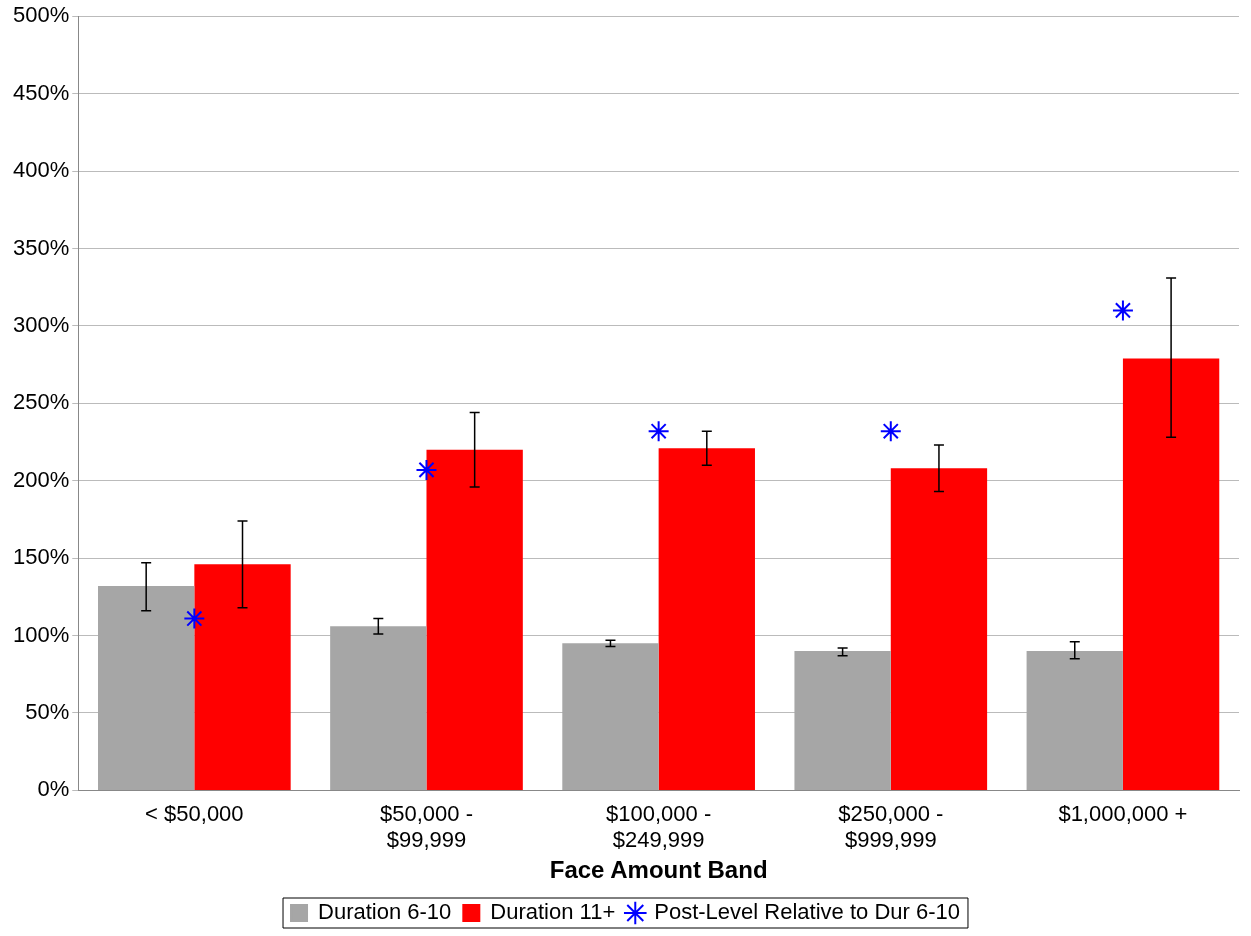  Describe the element at coordinates (1123, 813) in the screenshot. I see `x-tick-label: $1,000,000 +` at that location.